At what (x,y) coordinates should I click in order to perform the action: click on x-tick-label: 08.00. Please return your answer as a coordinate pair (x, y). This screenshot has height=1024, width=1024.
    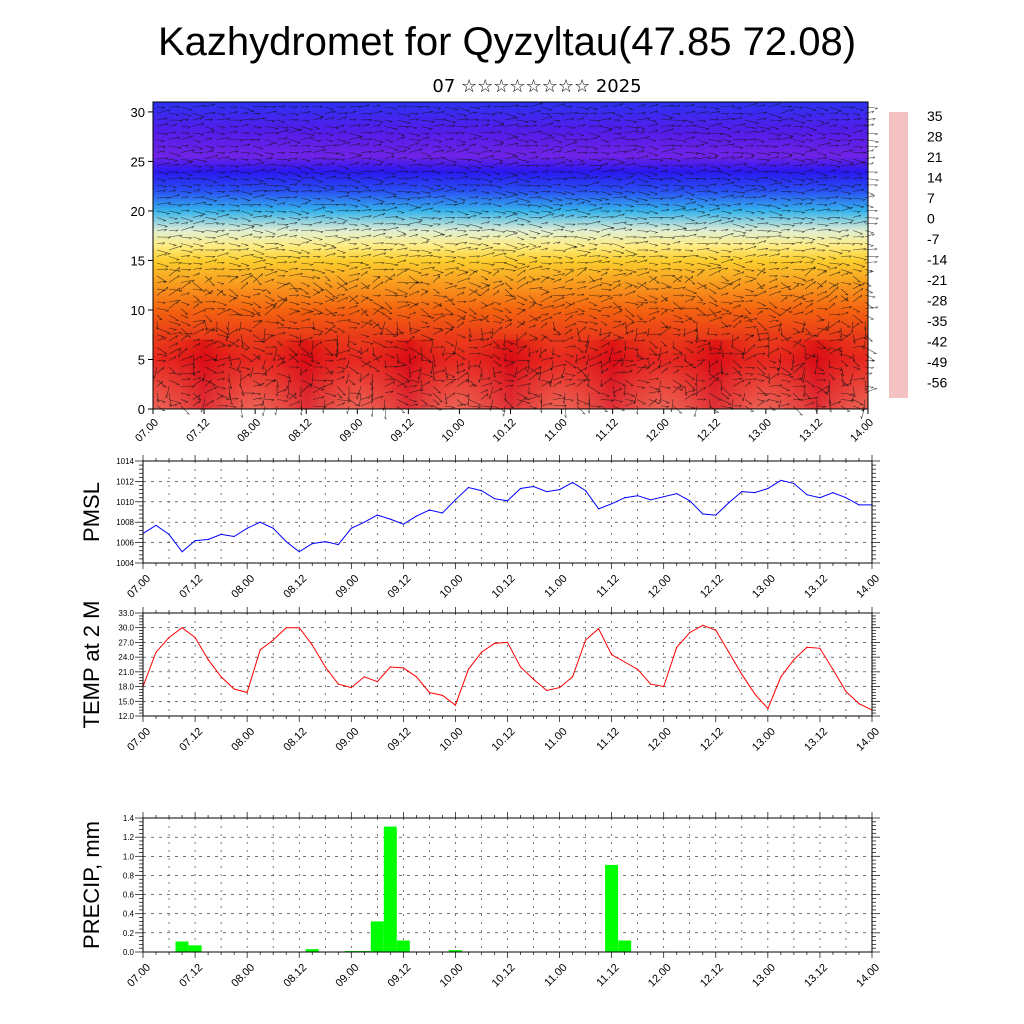
    Looking at the image, I should click on (249, 431).